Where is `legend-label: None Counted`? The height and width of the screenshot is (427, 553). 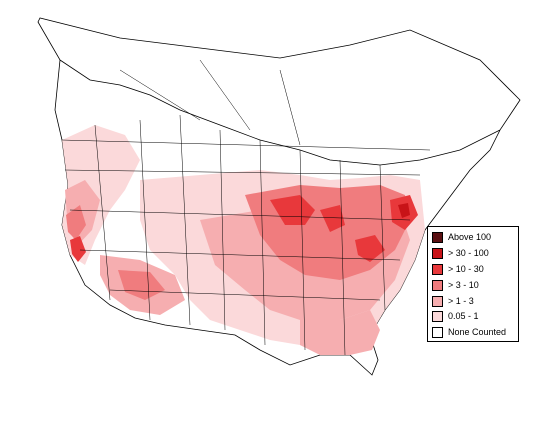
legend-label: None Counted is located at coordinates (477, 332).